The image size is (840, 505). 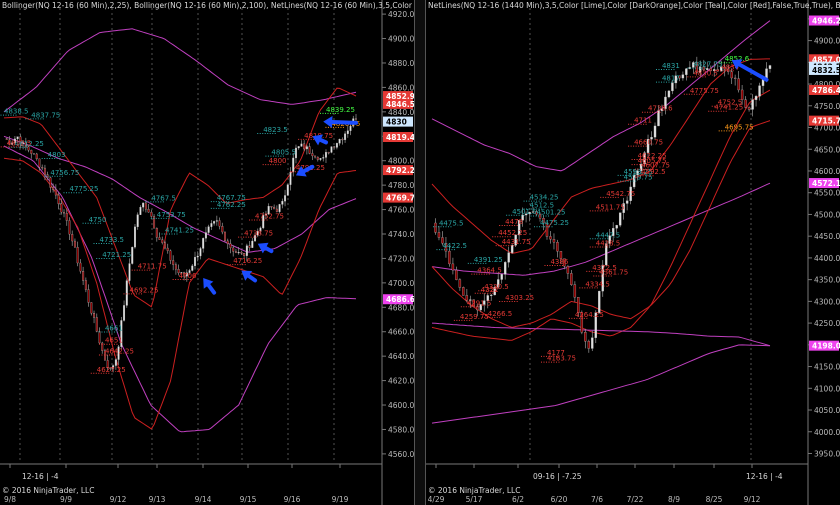 What do you see at coordinates (231, 198) in the screenshot?
I see `level-label: 4767.75` at bounding box center [231, 198].